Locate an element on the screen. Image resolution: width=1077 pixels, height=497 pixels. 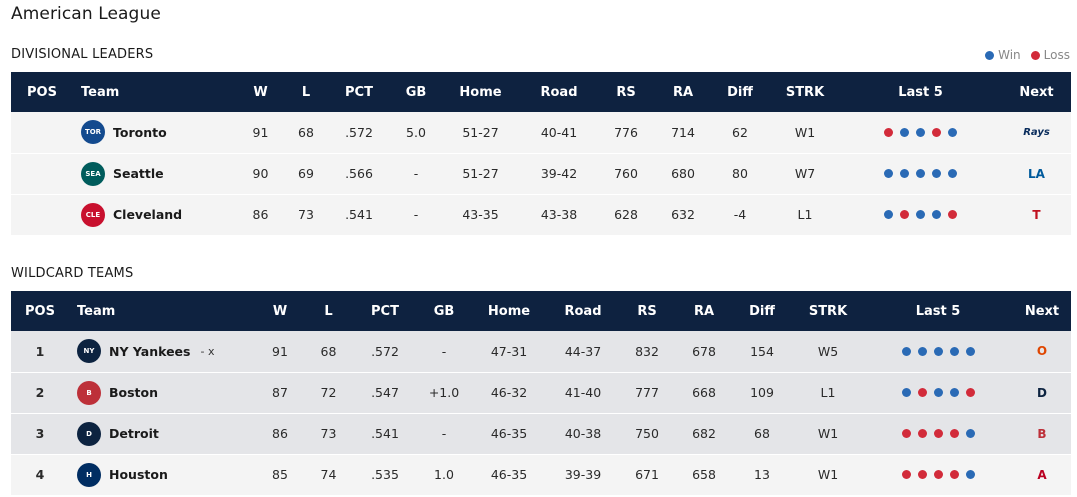
w-cell: 87 is located at coordinates (280, 392).